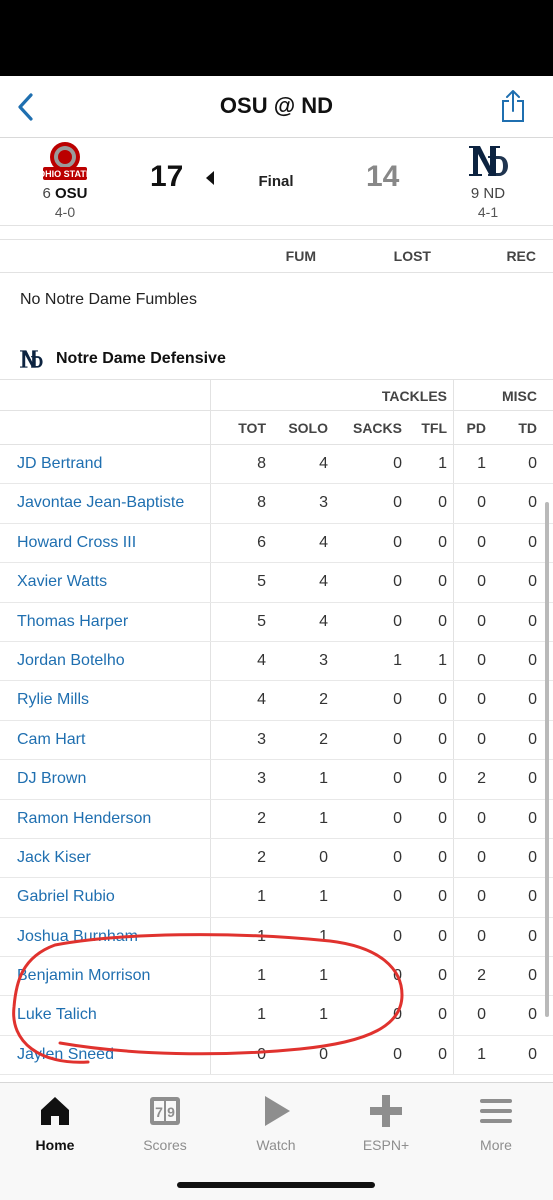 Image resolution: width=553 pixels, height=1200 pixels. I want to click on back-button, so click(26, 107).